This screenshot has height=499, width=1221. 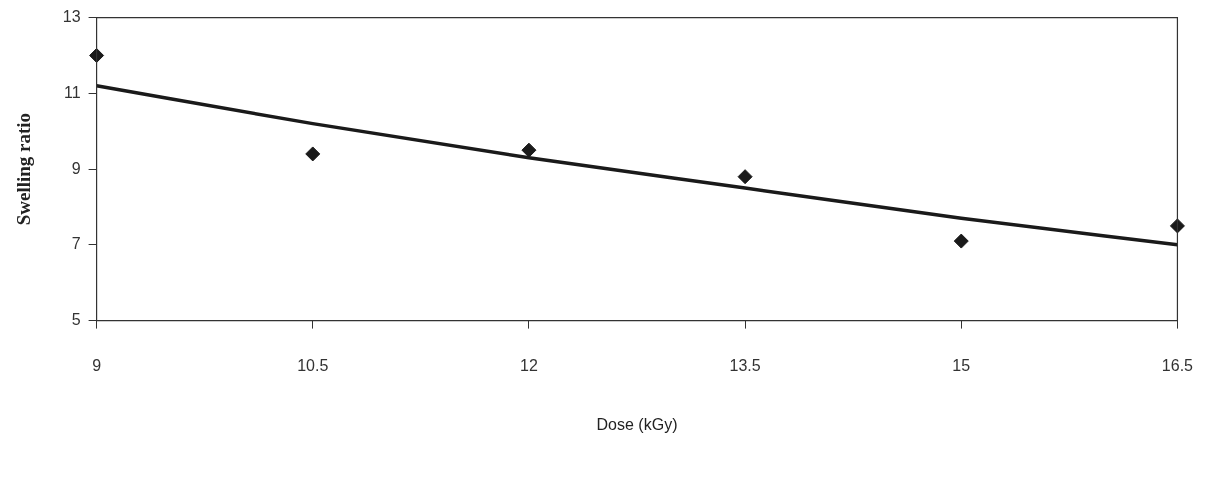 What do you see at coordinates (76, 168) in the screenshot?
I see `y-tick-label: 9` at bounding box center [76, 168].